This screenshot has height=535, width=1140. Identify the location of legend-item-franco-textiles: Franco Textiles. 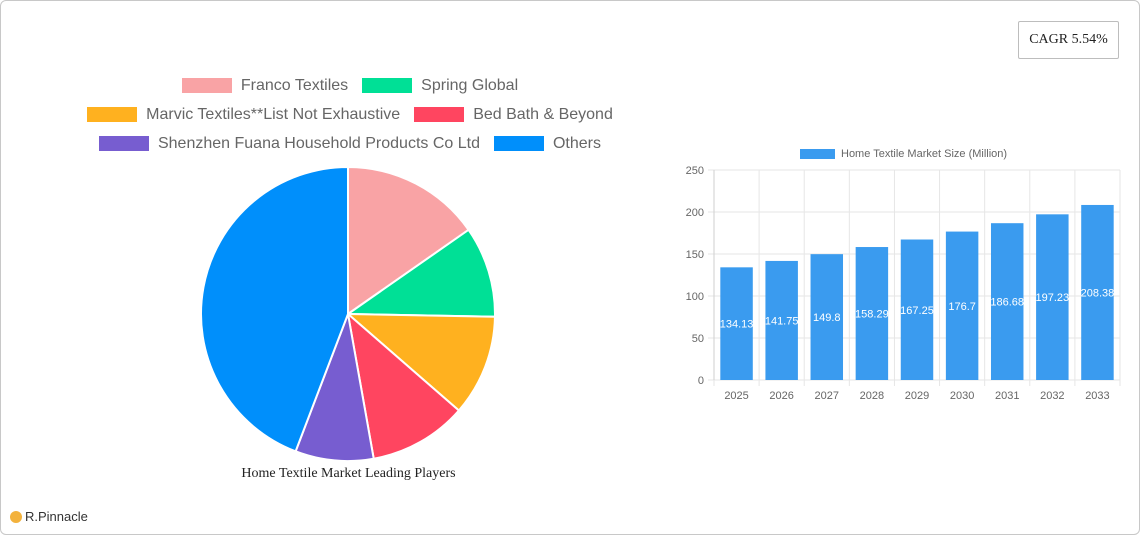
(265, 85).